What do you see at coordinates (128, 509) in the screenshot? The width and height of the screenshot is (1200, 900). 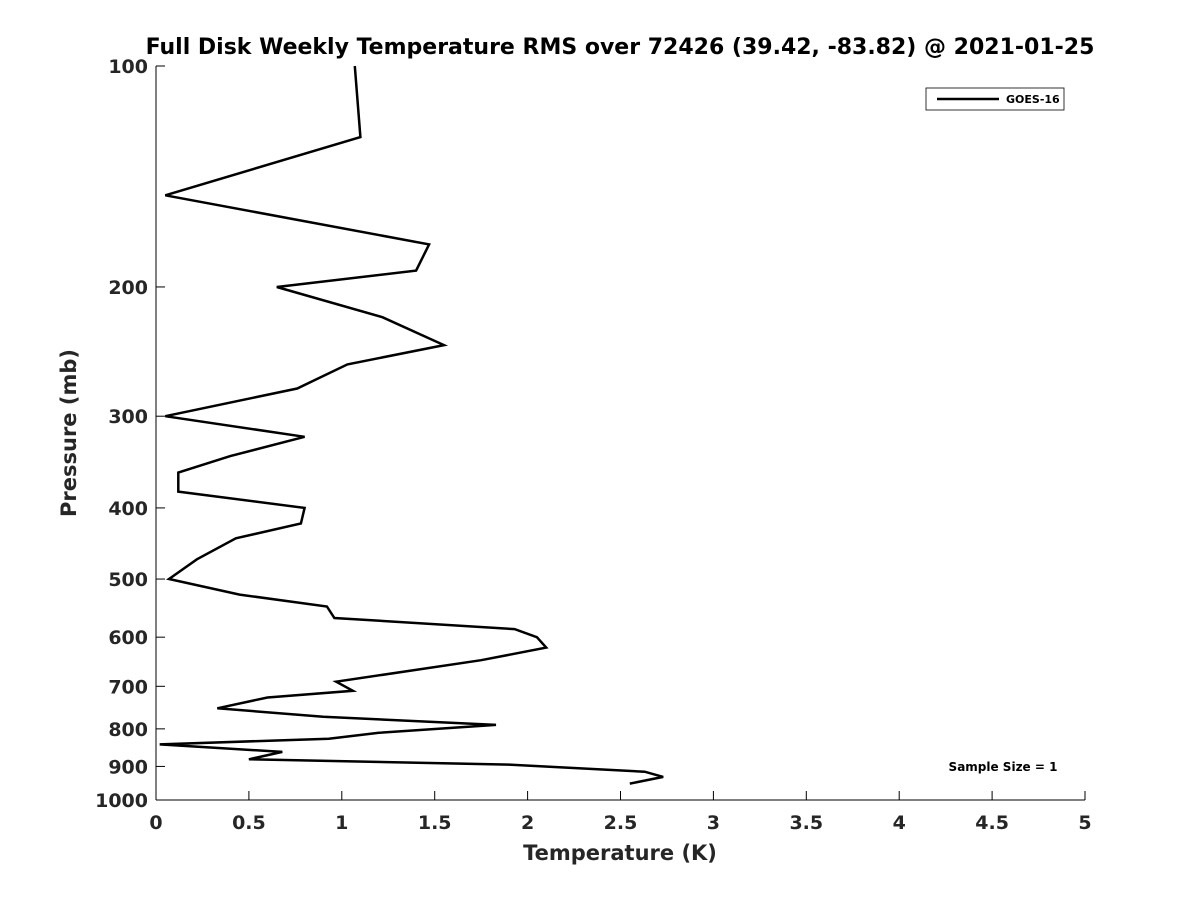 I see `y-tick-label: 400` at bounding box center [128, 509].